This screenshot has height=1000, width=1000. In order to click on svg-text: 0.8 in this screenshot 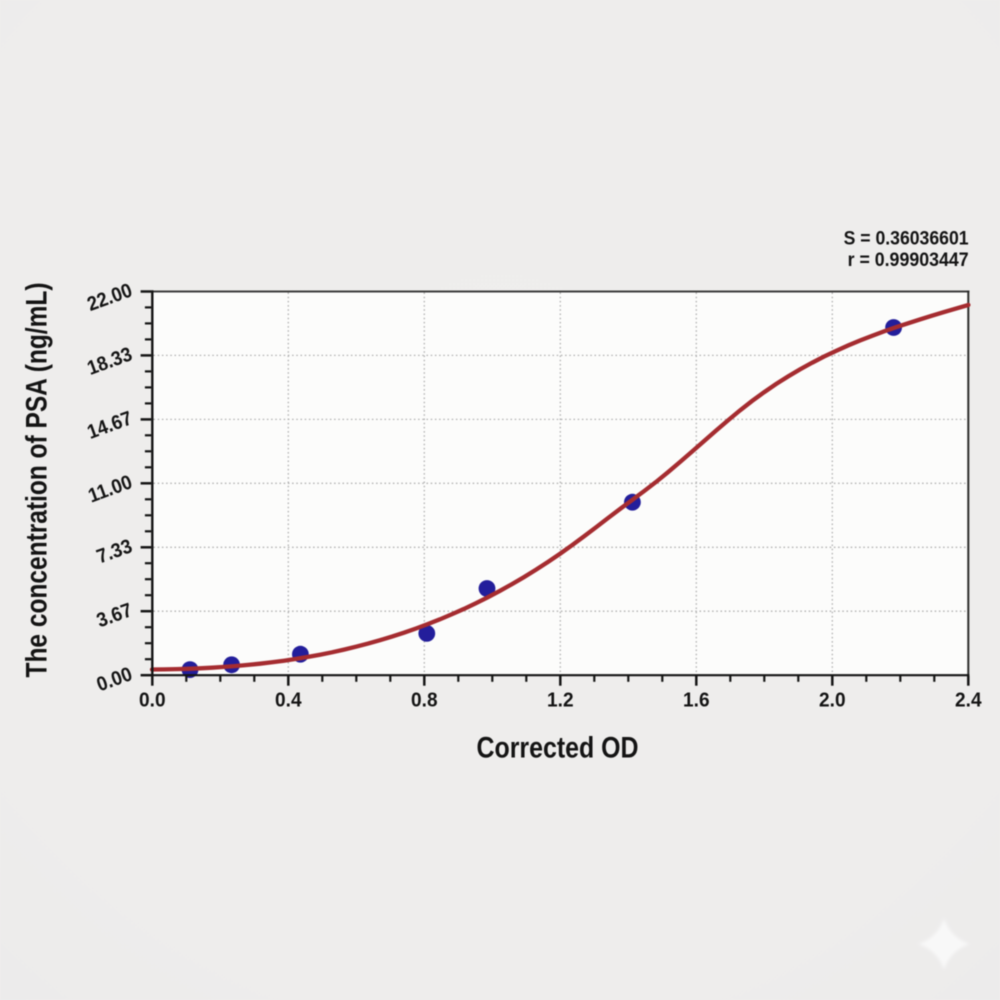, I will do `click(424, 701)`.